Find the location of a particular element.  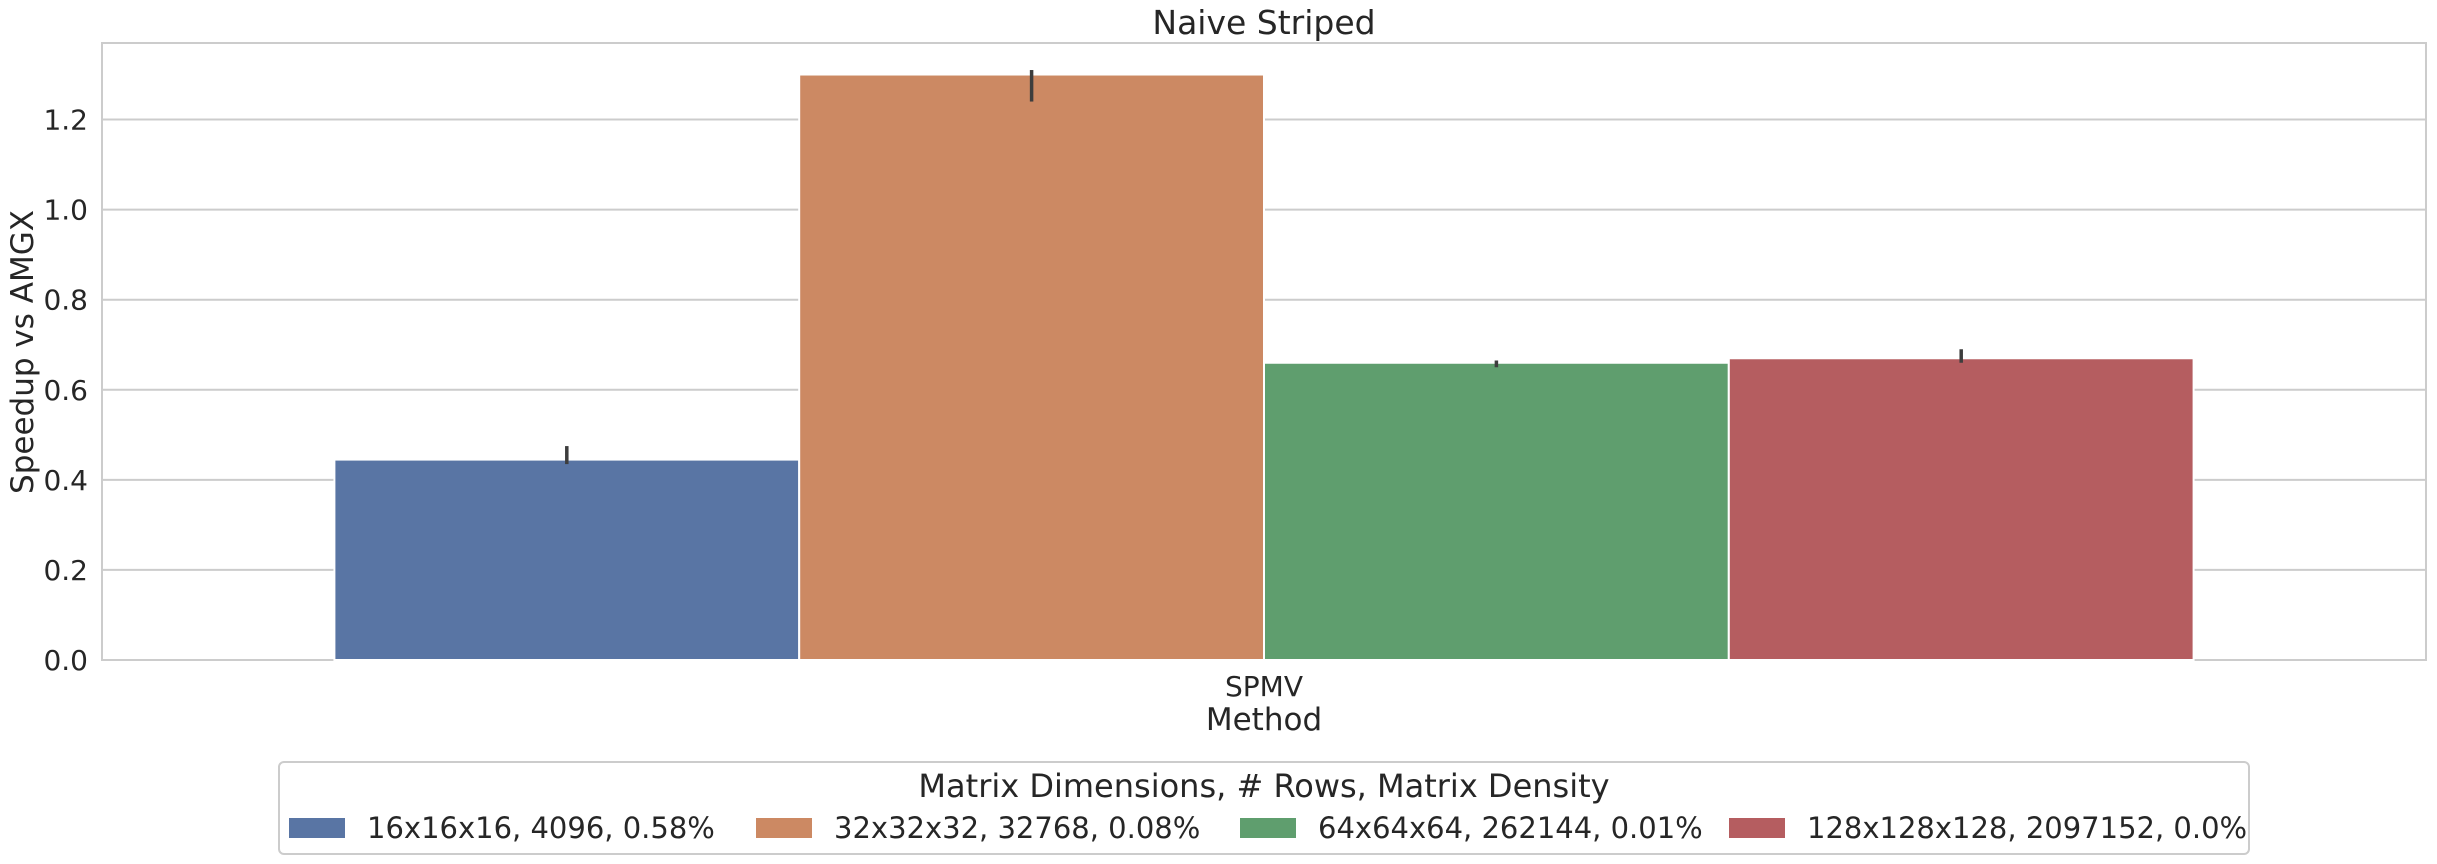

y-tick-label: 1.2 is located at coordinates (65, 120).